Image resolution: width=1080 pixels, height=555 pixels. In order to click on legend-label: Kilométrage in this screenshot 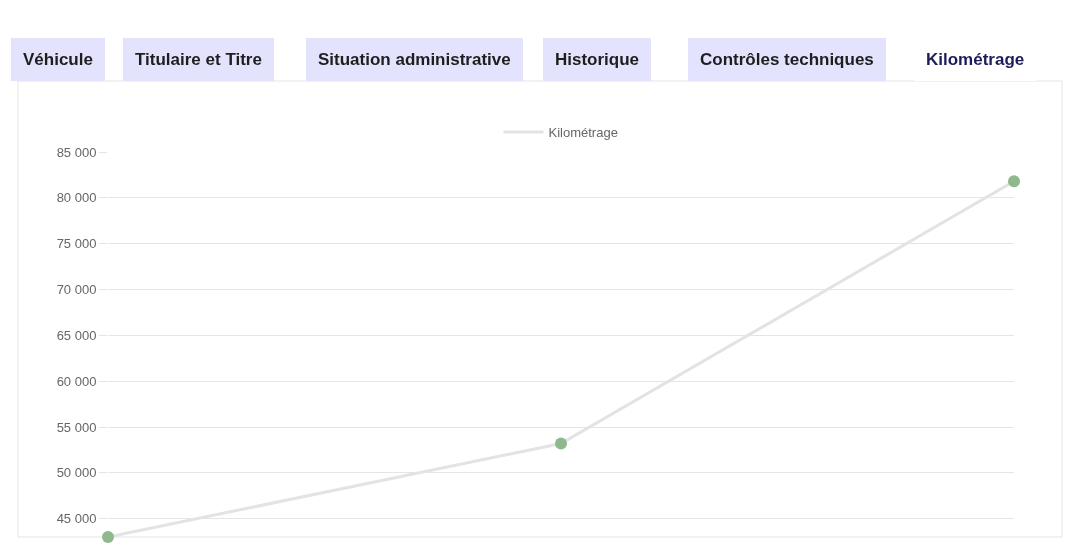, I will do `click(583, 133)`.